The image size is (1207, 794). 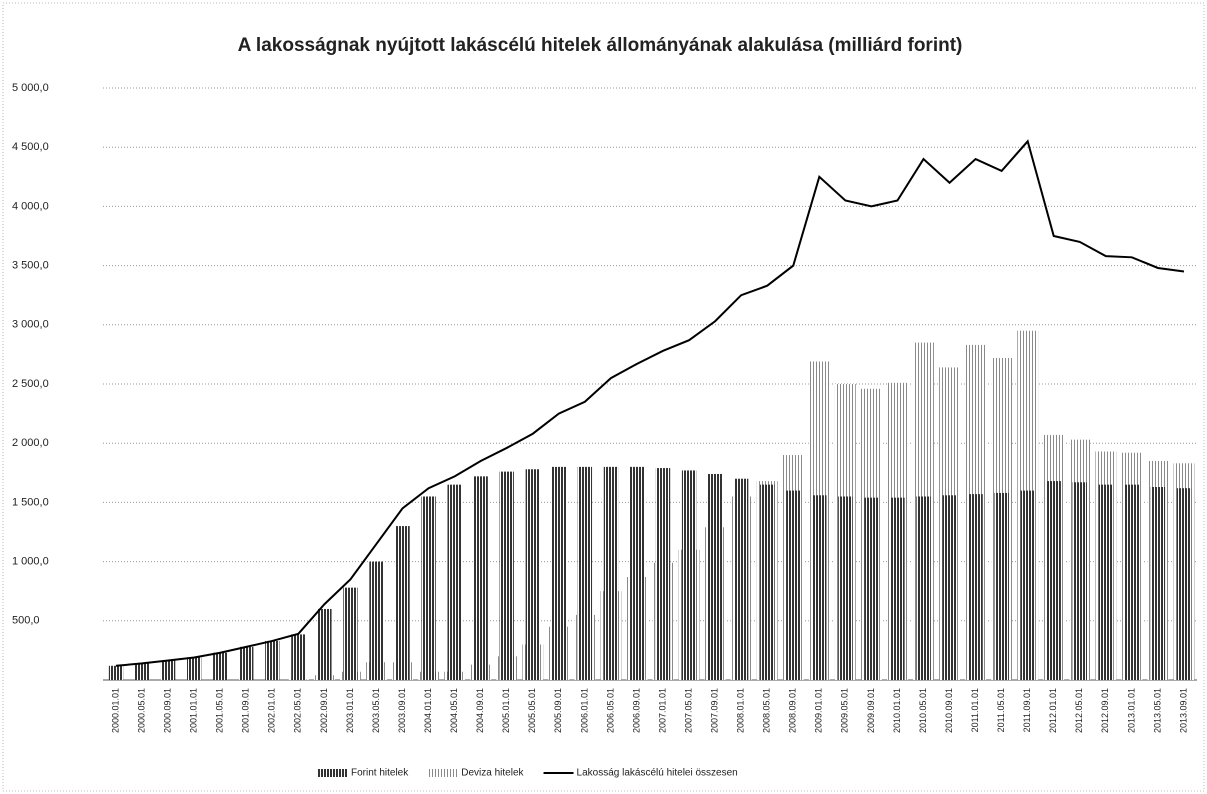 What do you see at coordinates (793, 710) in the screenshot?
I see `x-tick-label: 2008.09.01` at bounding box center [793, 710].